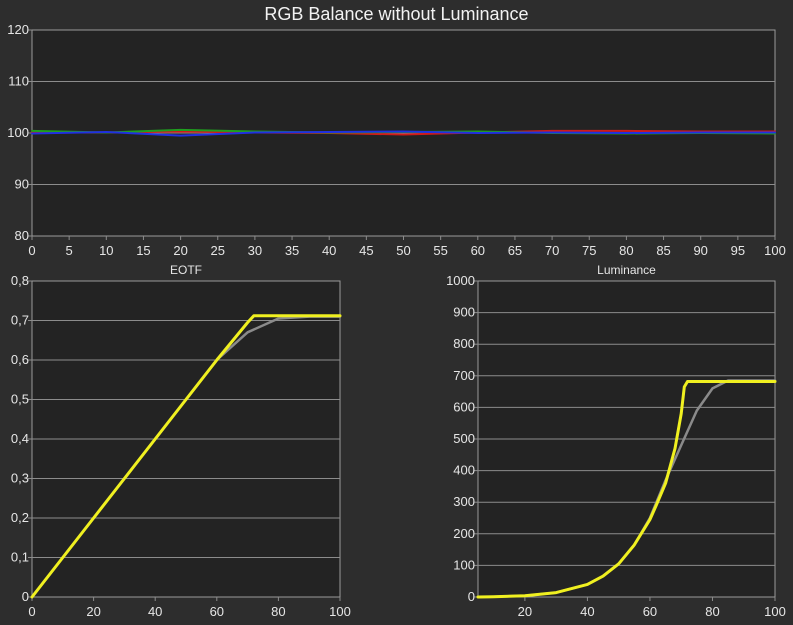  Describe the element at coordinates (460, 280) in the screenshot. I see `luminance-y-tick-label: 1000` at that location.